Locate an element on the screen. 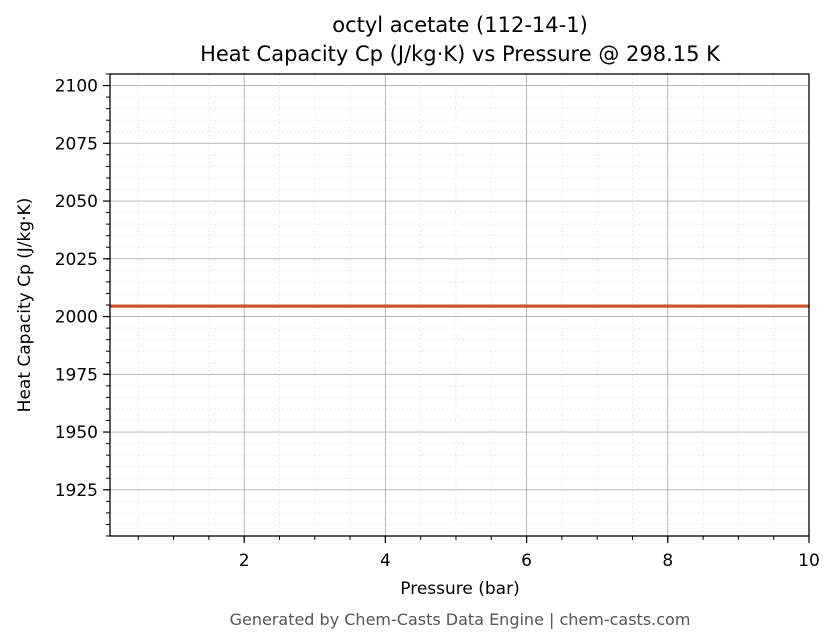 This screenshot has height=644, width=836. x-axis-label: Pressure (bar) is located at coordinates (459, 589).